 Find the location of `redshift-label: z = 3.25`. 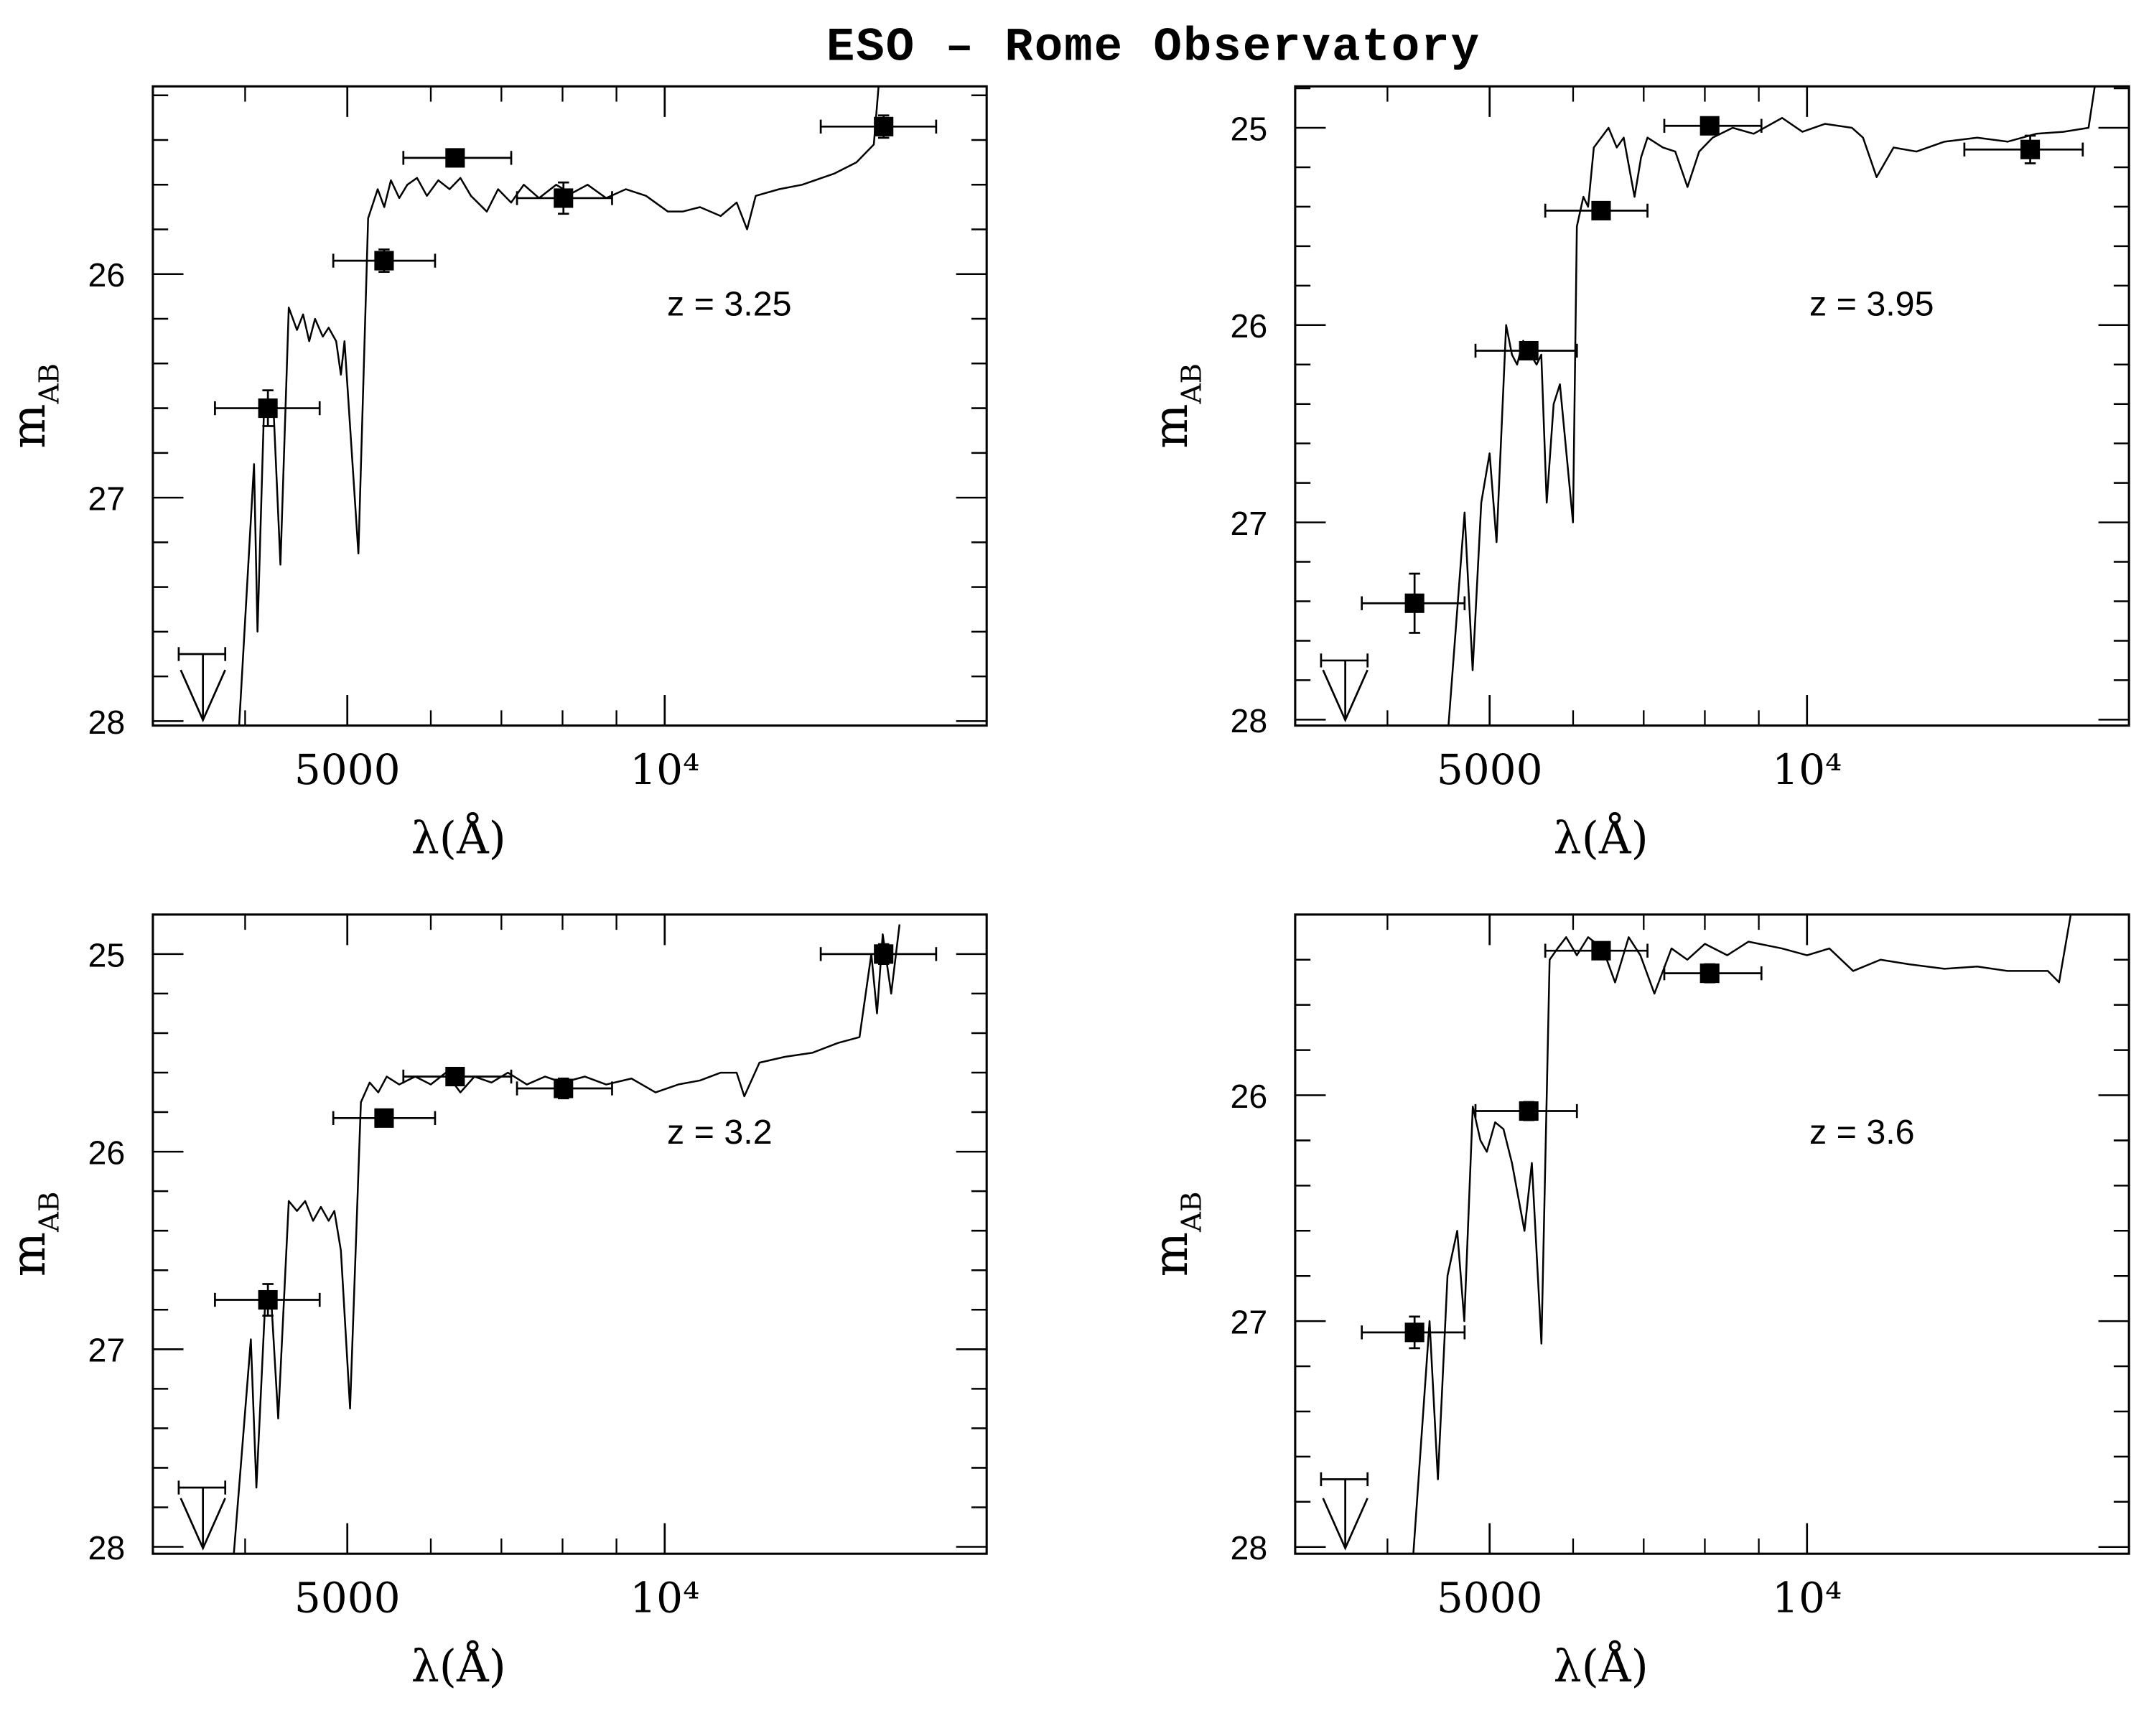

redshift-label: z = 3.25 is located at coordinates (729, 304).